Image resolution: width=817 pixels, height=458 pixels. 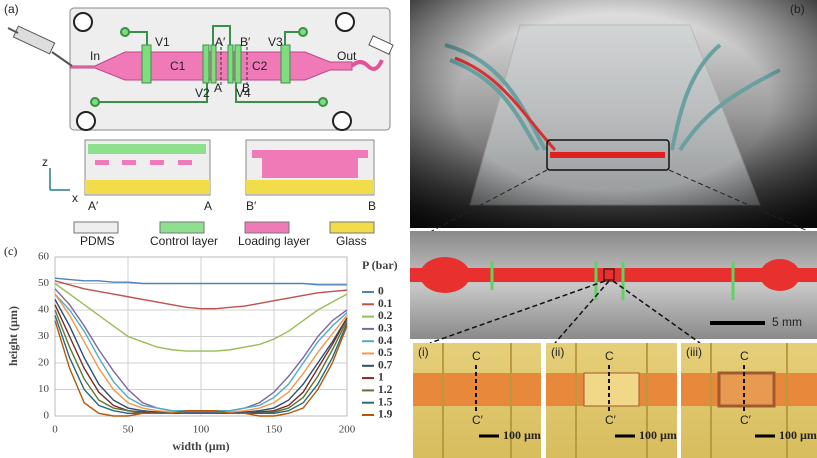 I want to click on x-tick-label: 200, so click(x=347, y=430).